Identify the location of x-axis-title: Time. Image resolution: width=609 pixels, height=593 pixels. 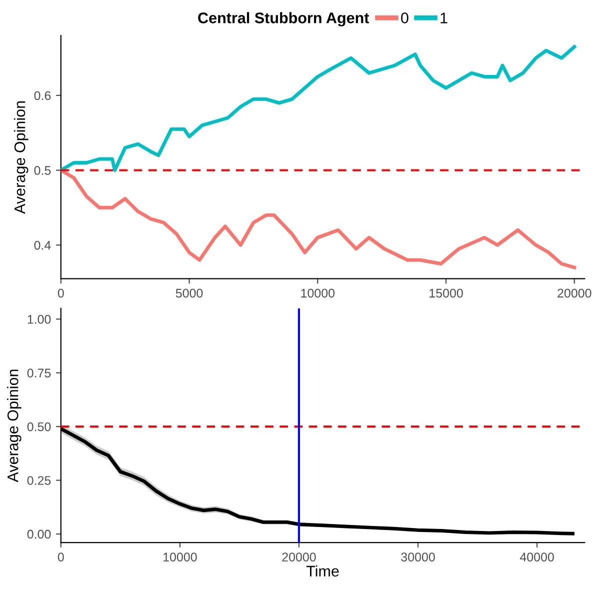
(322, 571).